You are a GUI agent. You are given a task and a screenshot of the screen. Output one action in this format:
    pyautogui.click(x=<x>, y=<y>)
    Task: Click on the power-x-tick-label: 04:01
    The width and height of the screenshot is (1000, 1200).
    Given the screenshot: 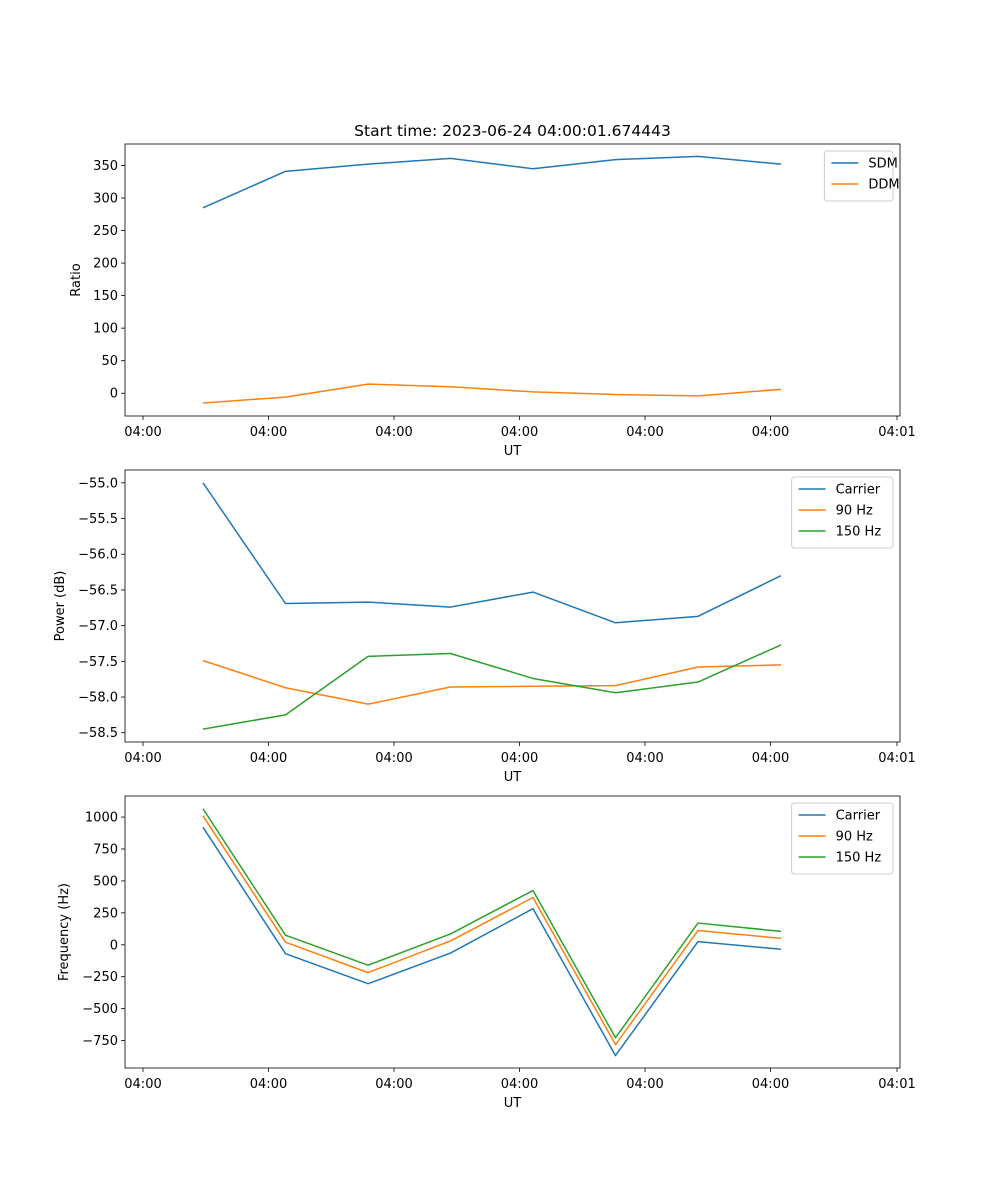 What is the action you would take?
    pyautogui.click(x=896, y=758)
    